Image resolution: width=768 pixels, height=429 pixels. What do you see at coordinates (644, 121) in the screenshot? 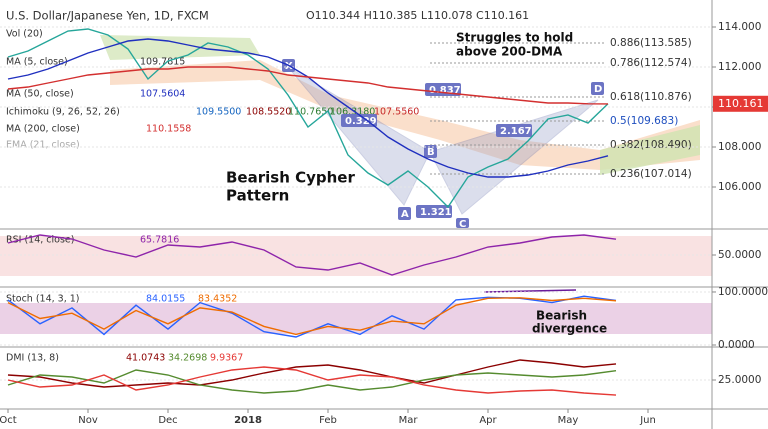
I see `fib-label: 0.5(109.683)` at bounding box center [644, 121].